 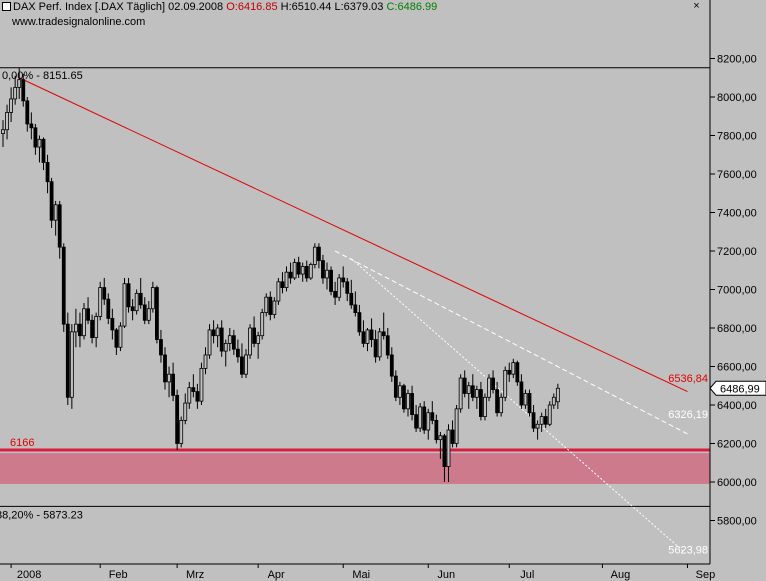 I want to click on last-price-box, so click(x=737, y=388).